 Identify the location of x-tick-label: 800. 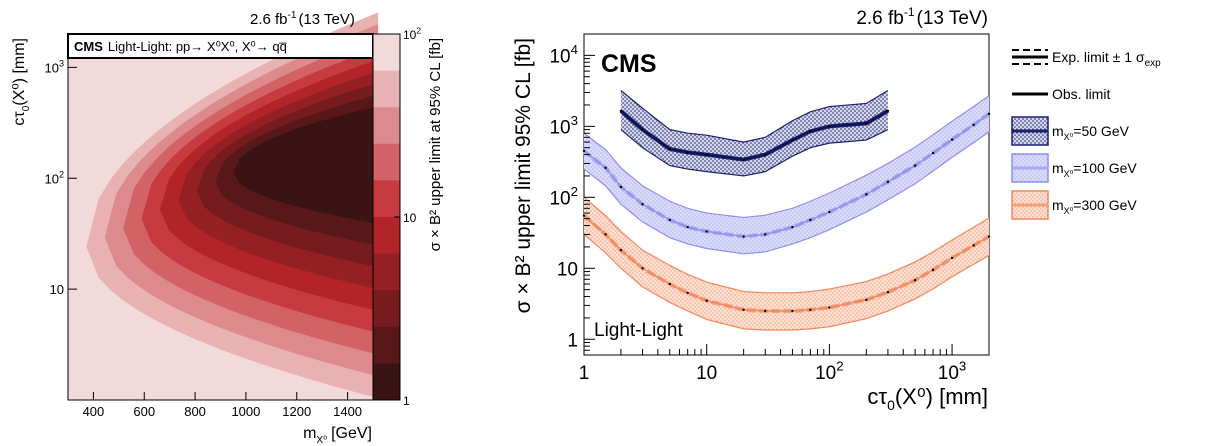
(195, 411).